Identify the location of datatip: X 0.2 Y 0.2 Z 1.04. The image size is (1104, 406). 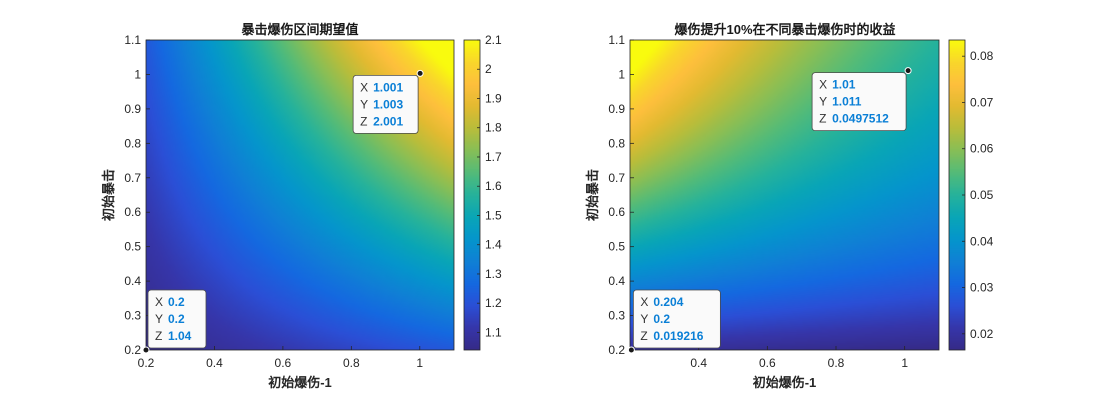
(174, 321).